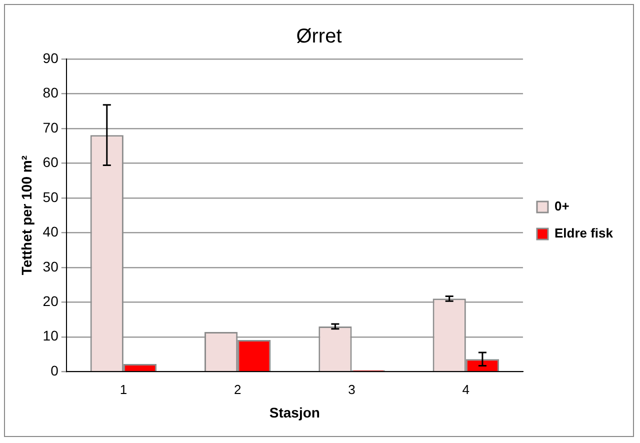  What do you see at coordinates (50, 232) in the screenshot?
I see `y-tick-label: 40` at bounding box center [50, 232].